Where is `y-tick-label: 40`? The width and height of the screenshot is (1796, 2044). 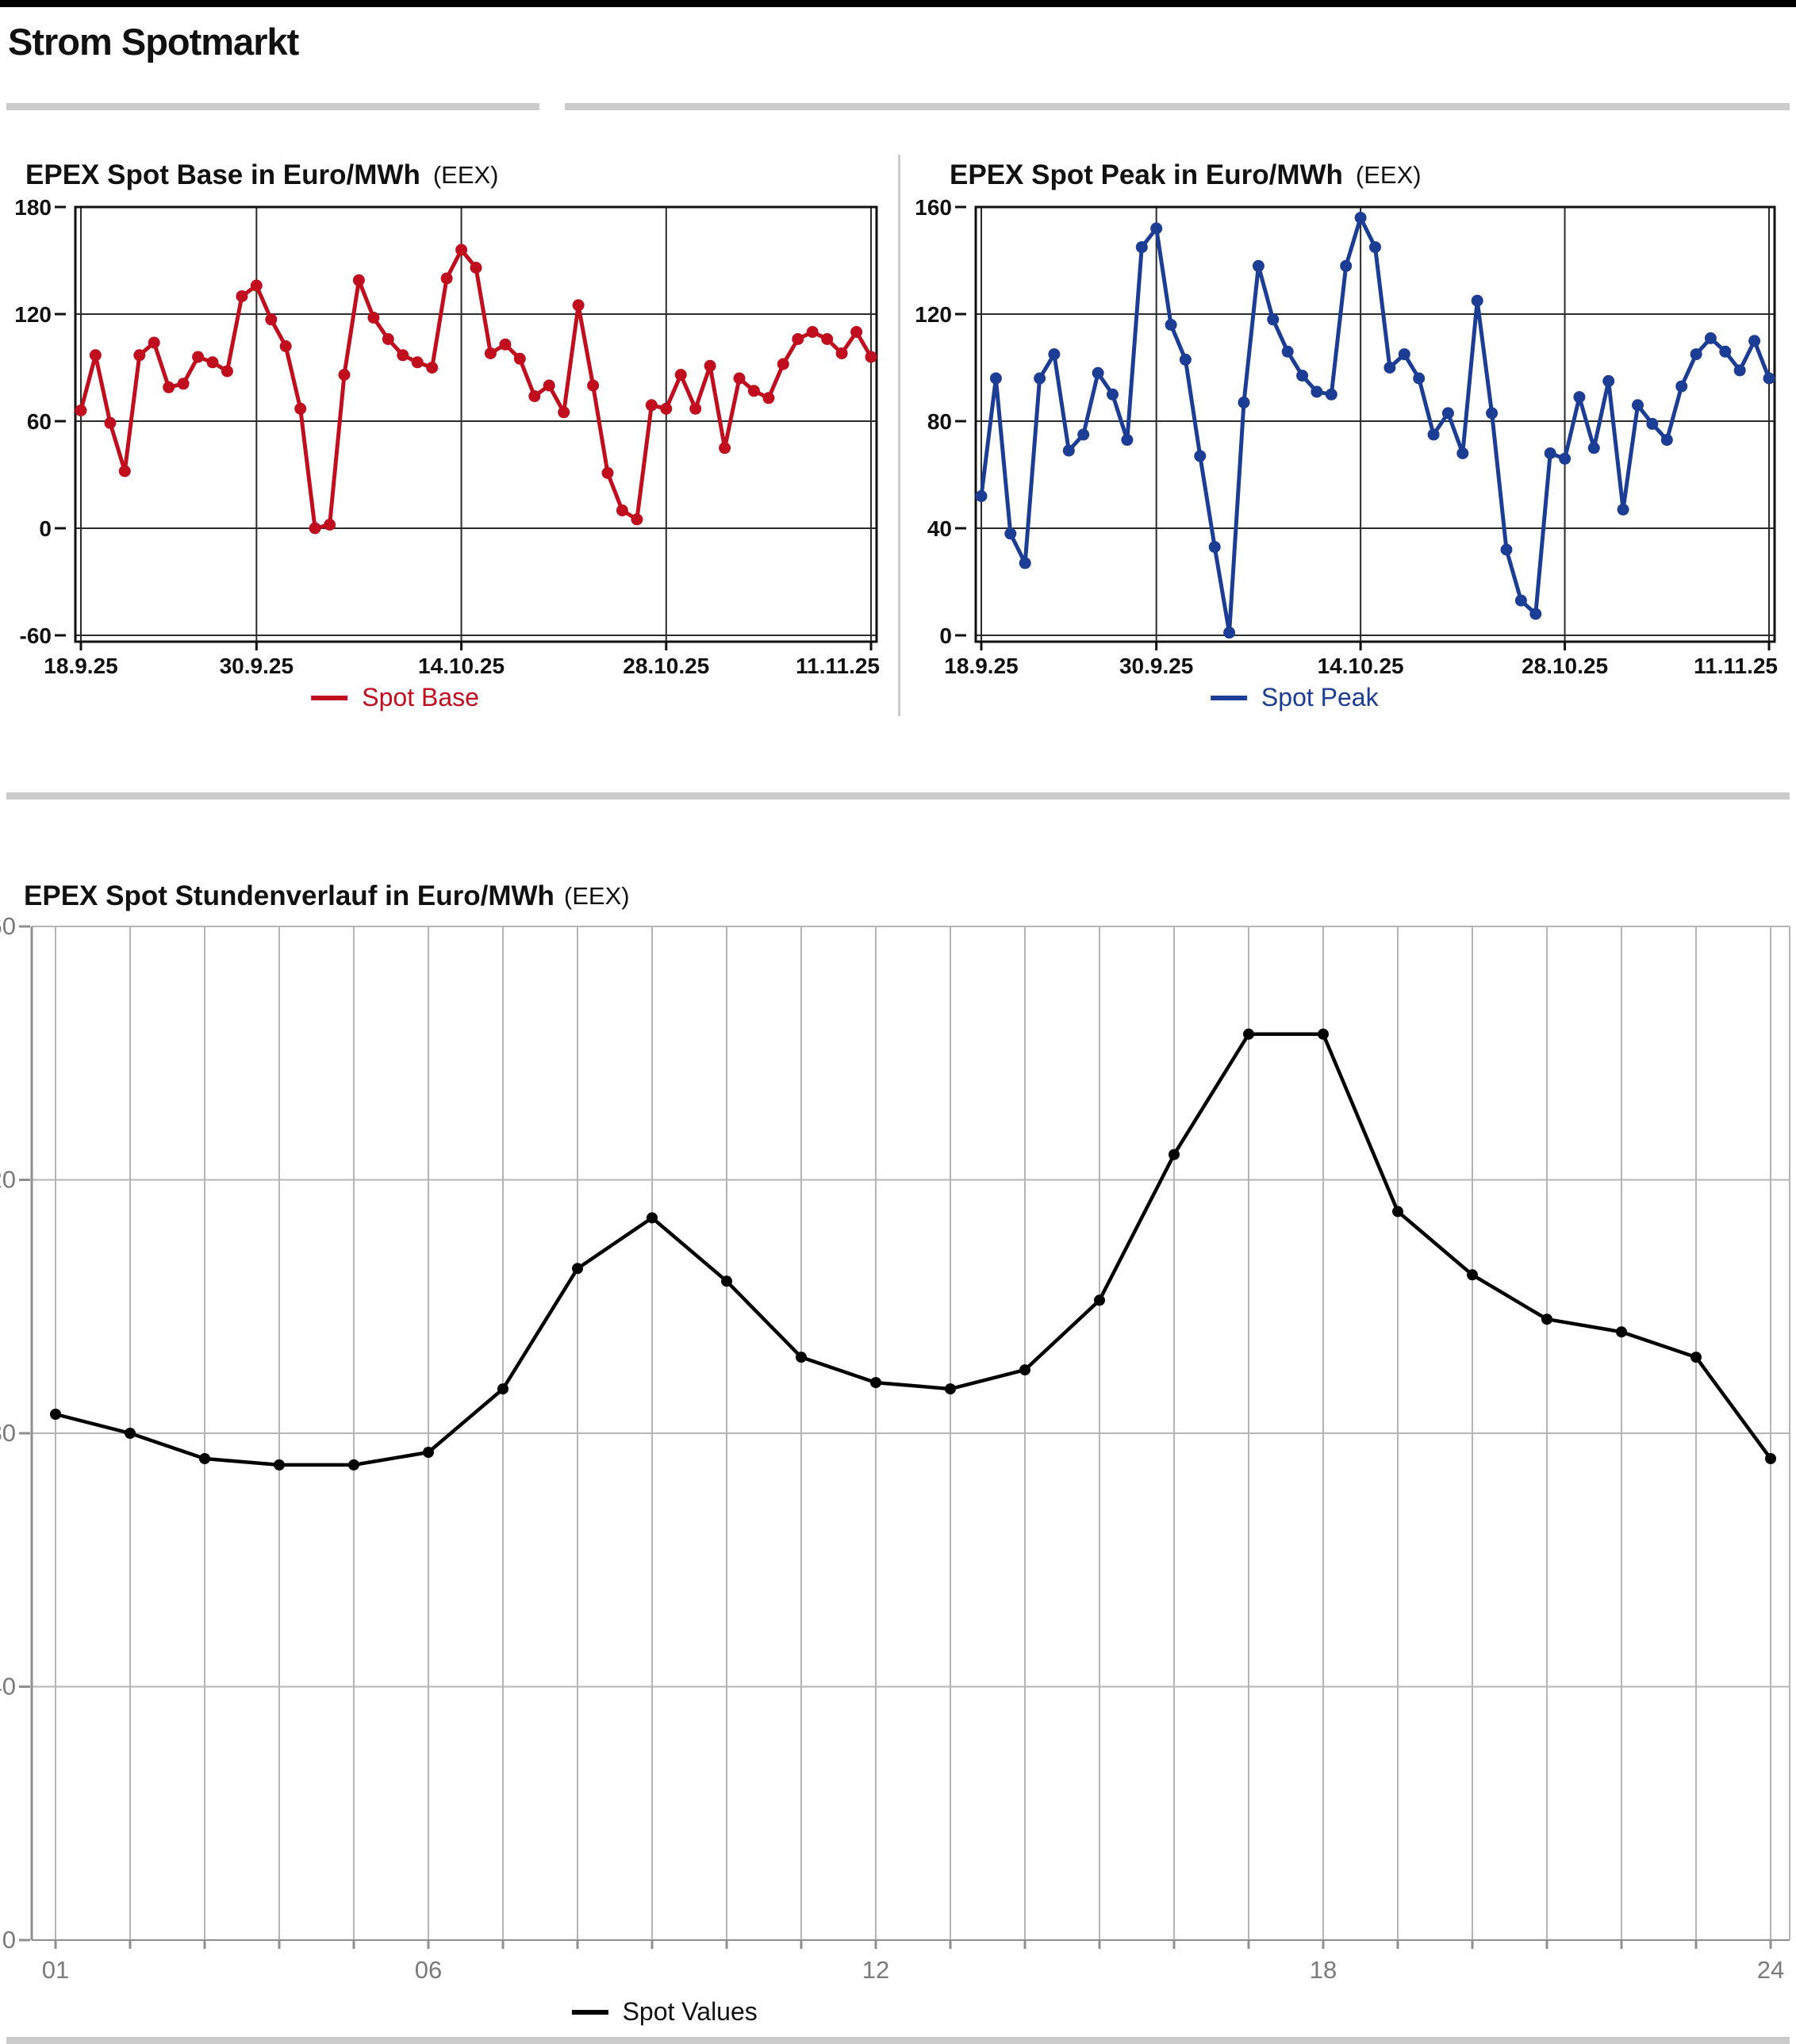 y-tick-label: 40 is located at coordinates (939, 528).